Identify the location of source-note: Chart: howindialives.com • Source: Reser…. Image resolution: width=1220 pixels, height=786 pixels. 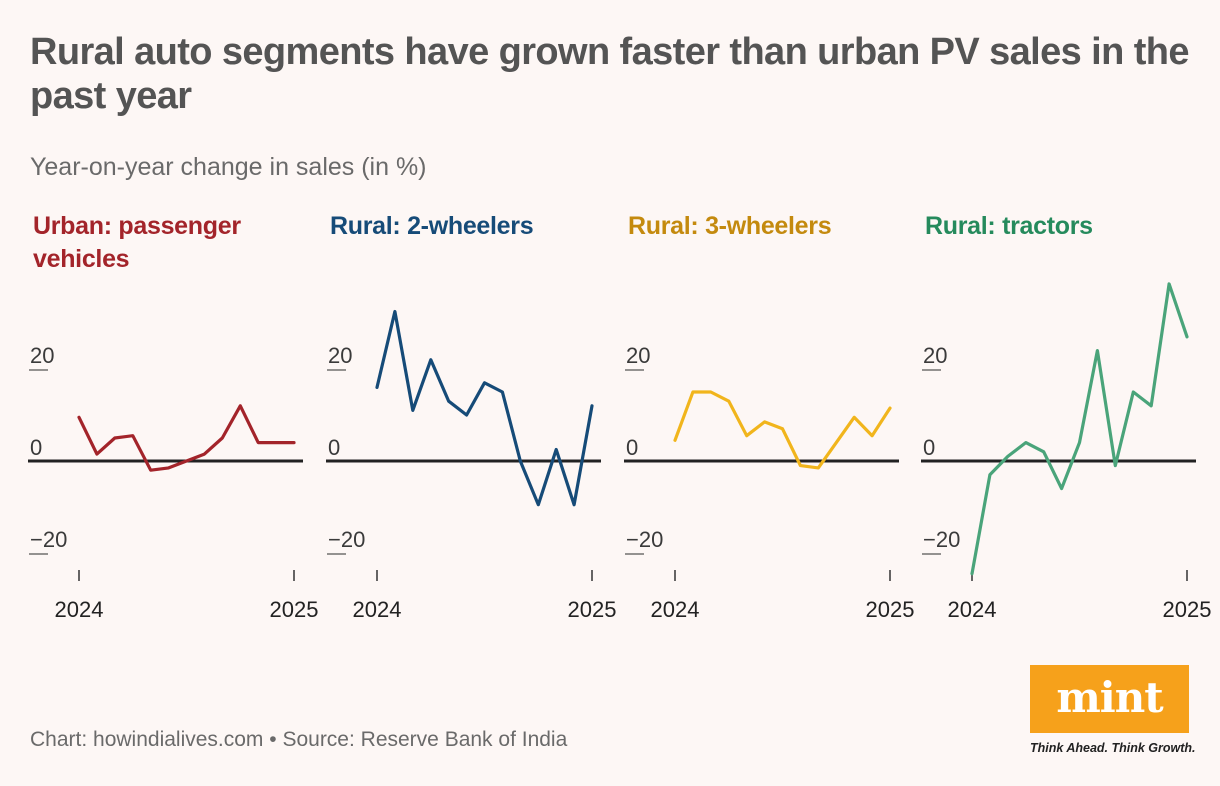
(299, 739).